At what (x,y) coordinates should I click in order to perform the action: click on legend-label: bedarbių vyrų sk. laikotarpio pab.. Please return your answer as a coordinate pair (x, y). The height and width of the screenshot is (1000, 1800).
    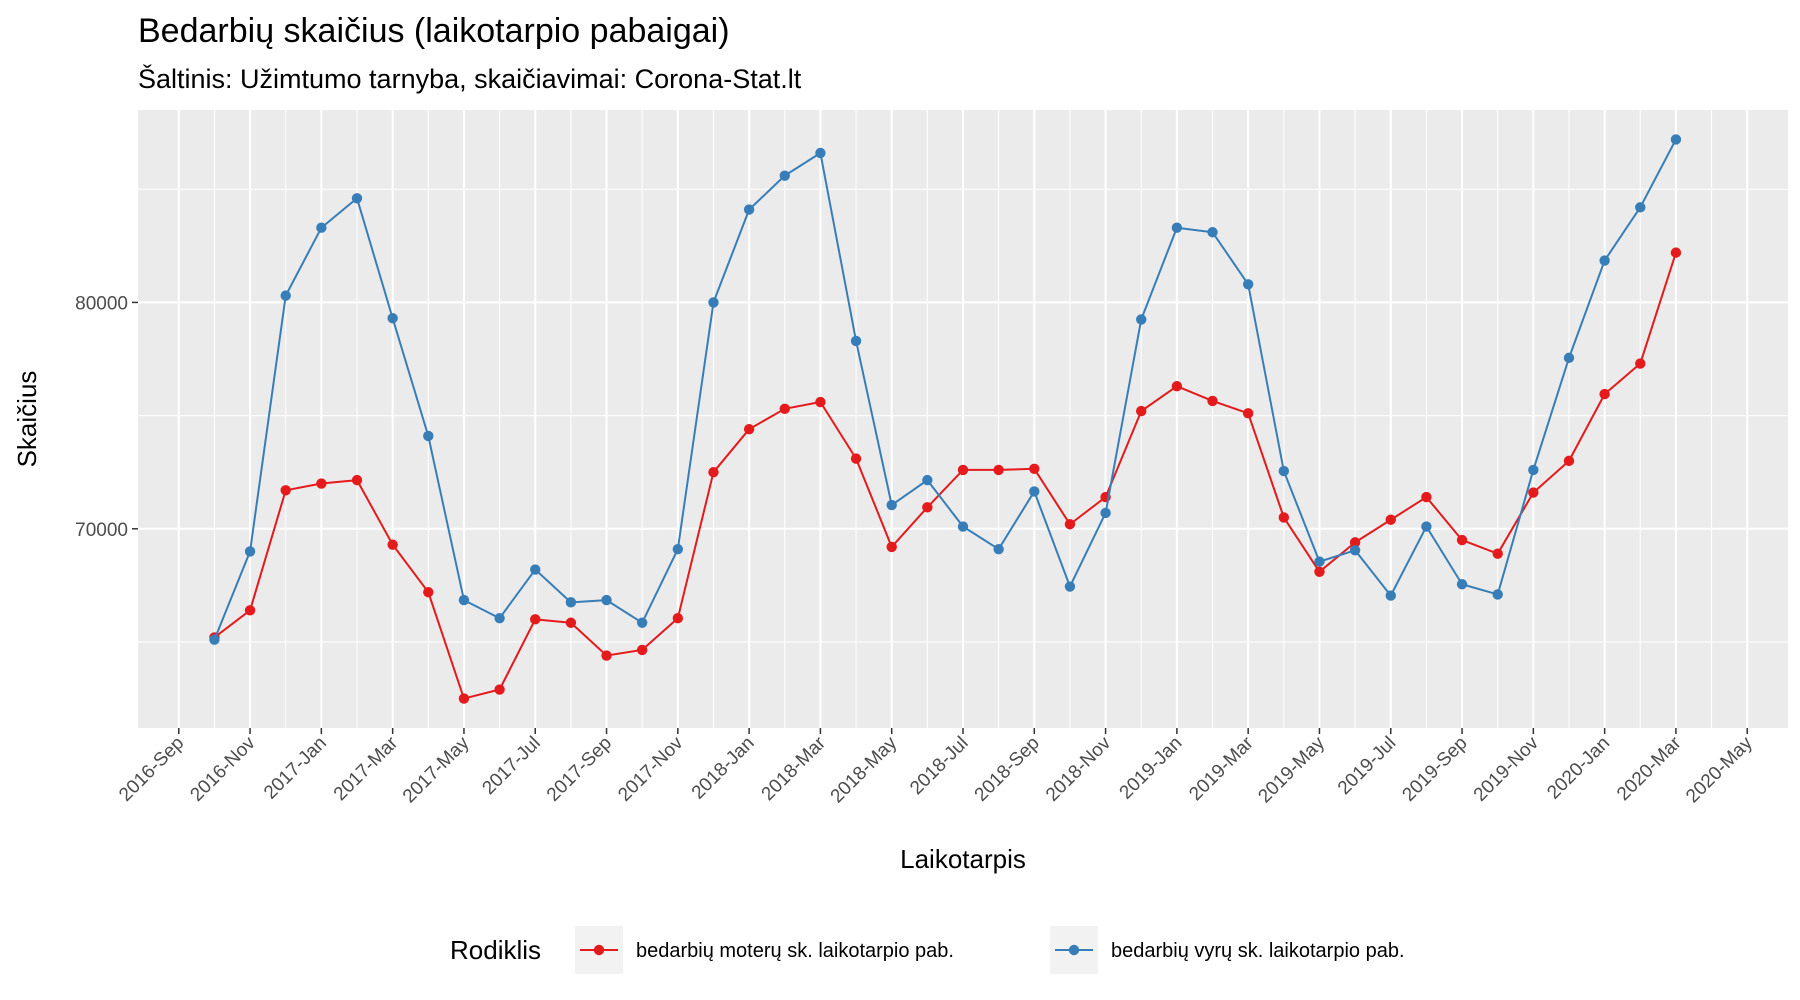
    Looking at the image, I should click on (1258, 951).